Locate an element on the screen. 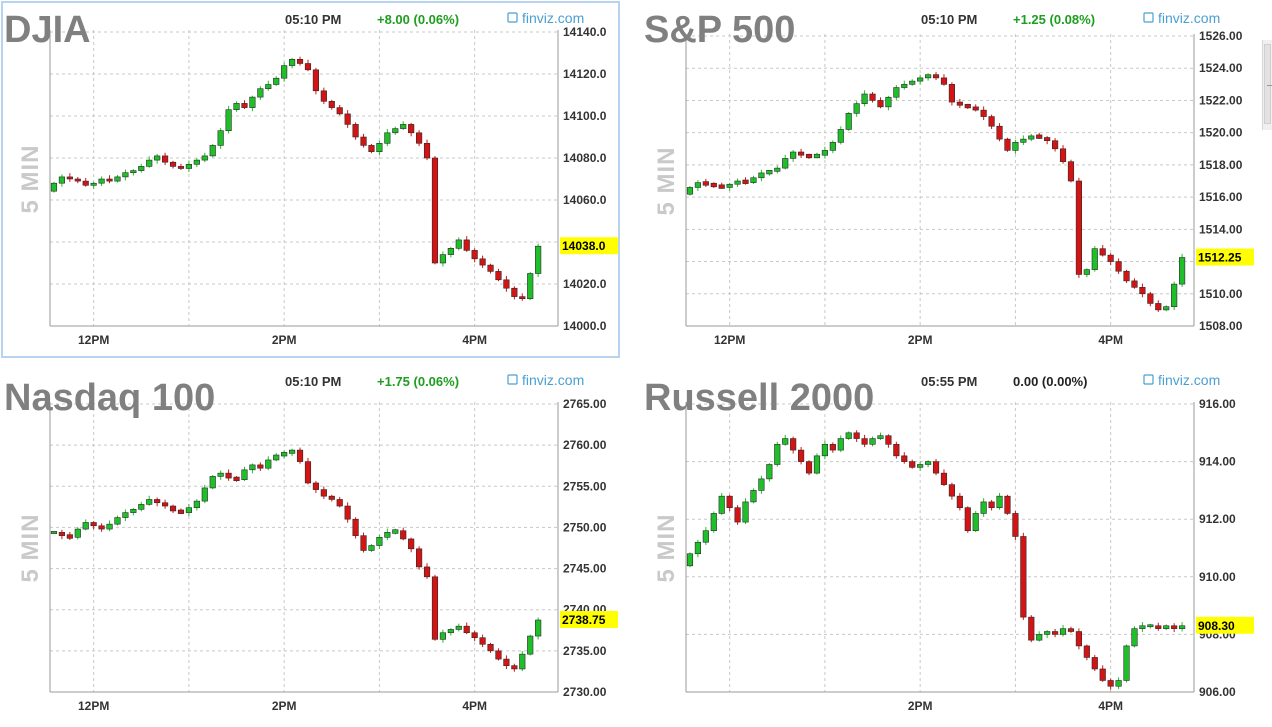 Image resolution: width=1272 pixels, height=727 pixels. x-tick-label: 4PM is located at coordinates (1110, 340).